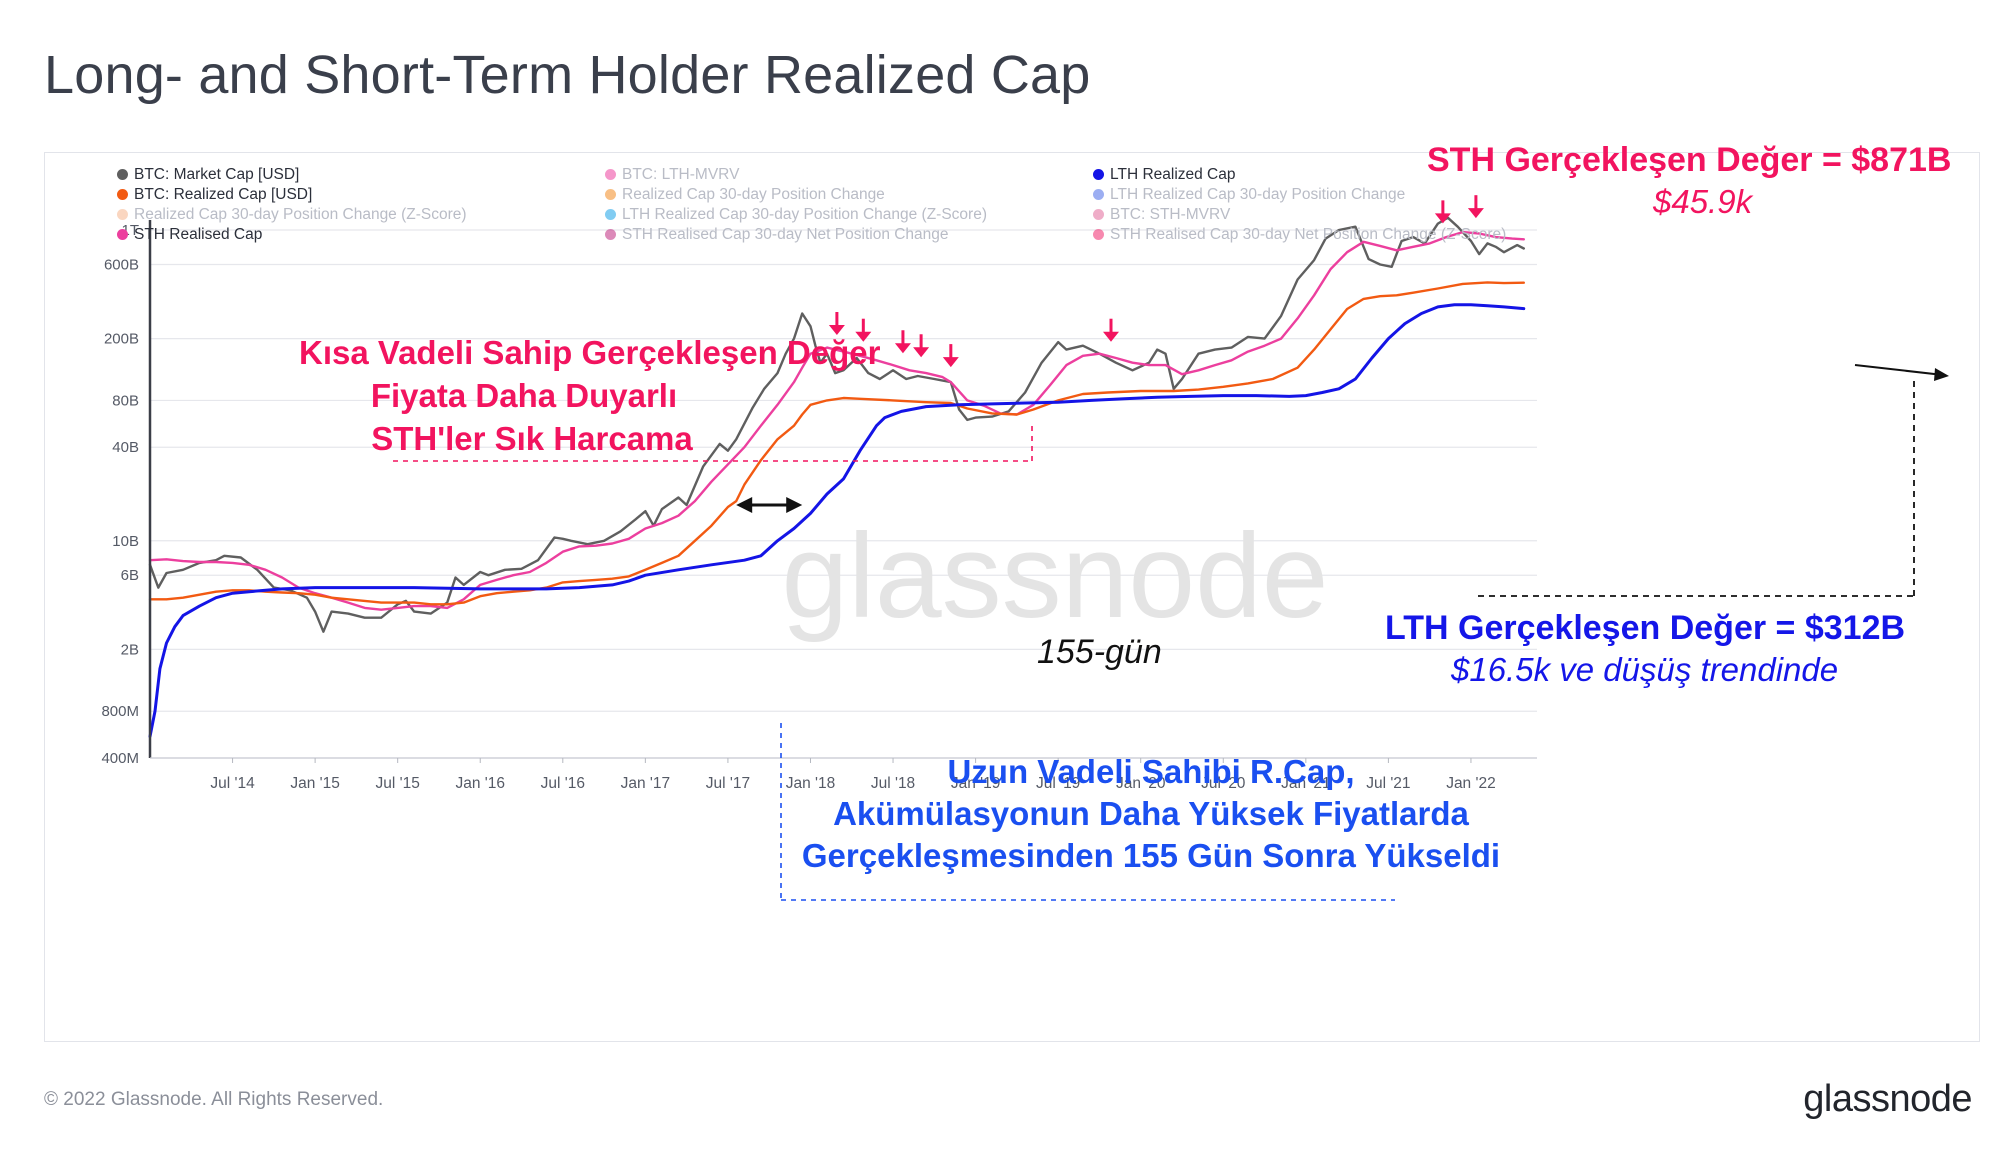  Describe the element at coordinates (125, 541) in the screenshot. I see `y-tick-label: 10B` at that location.